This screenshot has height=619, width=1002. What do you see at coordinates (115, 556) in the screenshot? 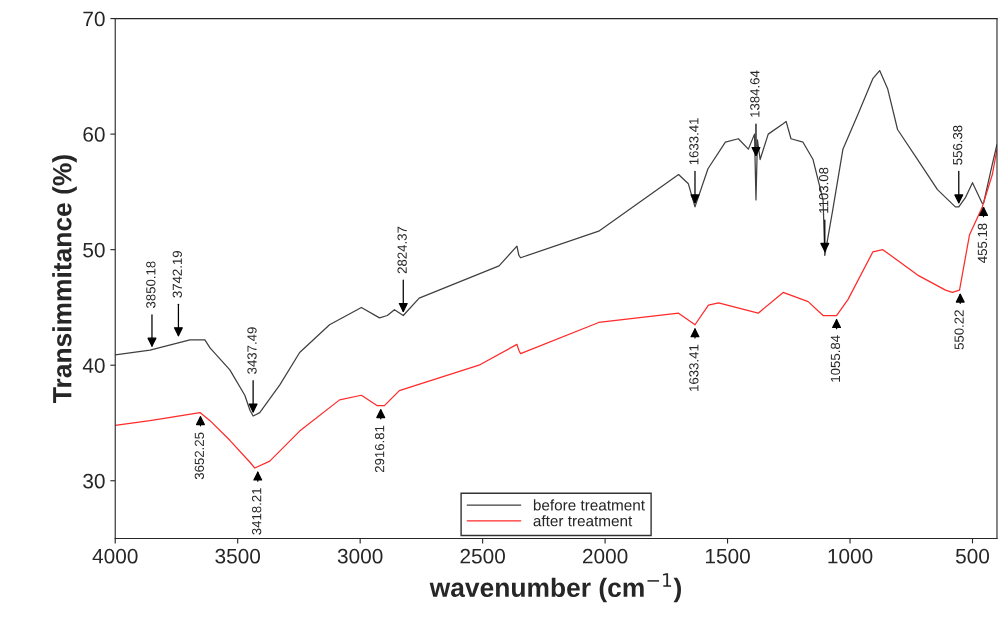
I see `x-tick-label: 4000` at bounding box center [115, 556].